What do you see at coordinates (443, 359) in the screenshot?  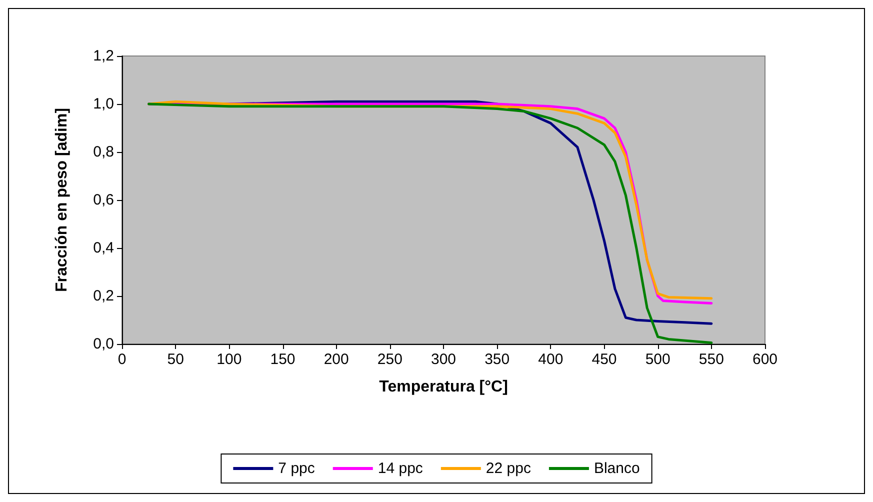 I see `x-tick-label: 300` at bounding box center [443, 359].